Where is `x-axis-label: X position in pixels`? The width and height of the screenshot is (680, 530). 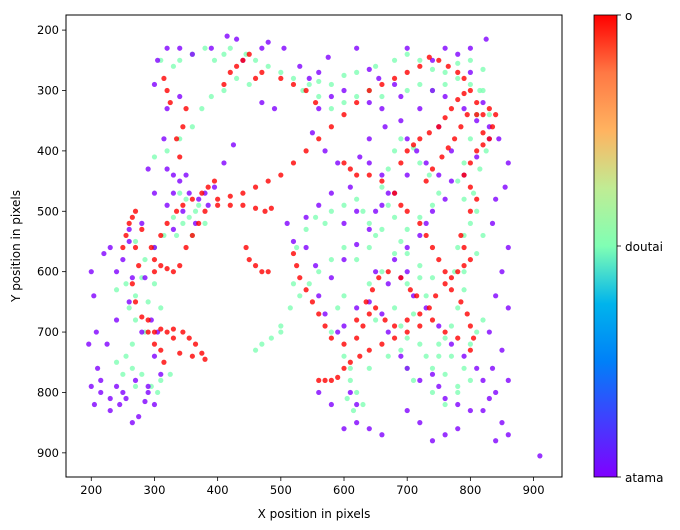
x-axis-label: X position in pixels is located at coordinates (314, 514).